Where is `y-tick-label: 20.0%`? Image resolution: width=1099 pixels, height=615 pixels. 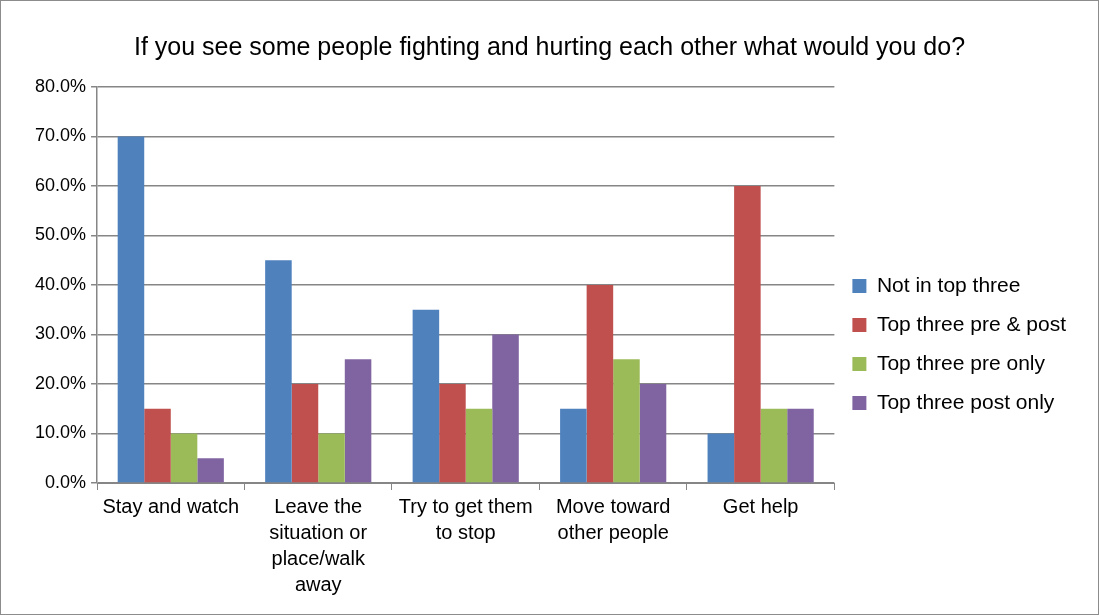
y-tick-label: 20.0% is located at coordinates (60, 382).